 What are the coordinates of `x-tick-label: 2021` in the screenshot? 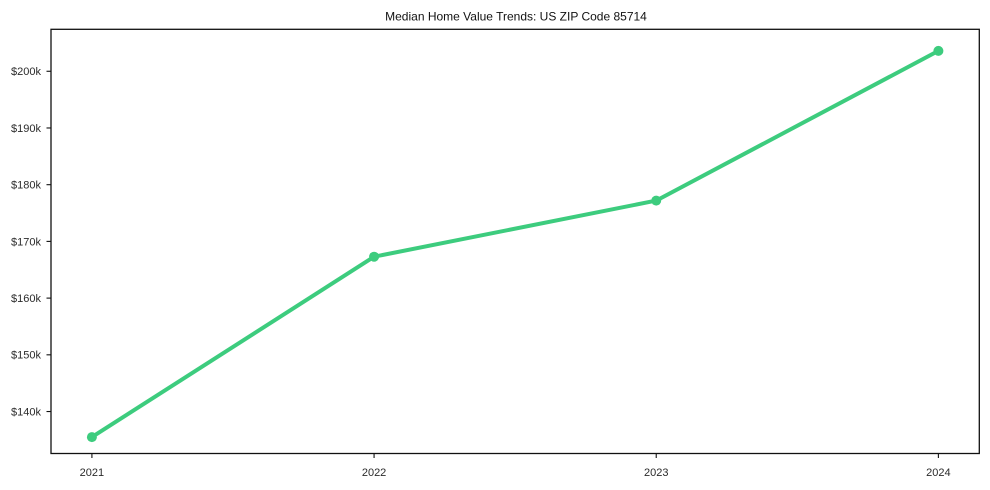 It's located at (92, 473).